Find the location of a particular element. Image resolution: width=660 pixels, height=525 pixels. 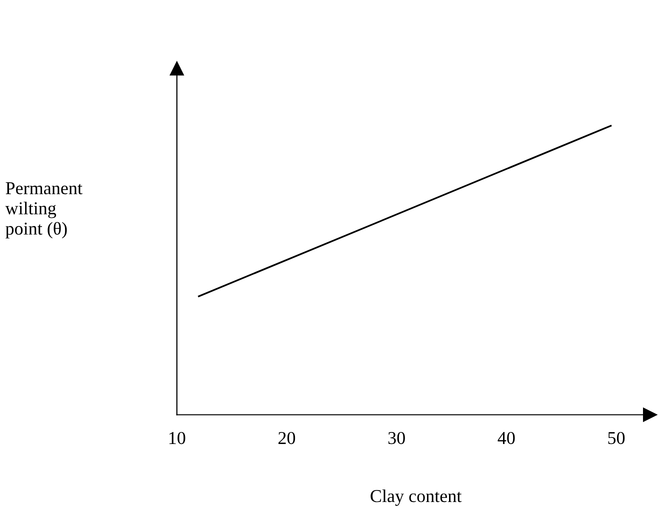

x-tick-label: 10 is located at coordinates (177, 438).